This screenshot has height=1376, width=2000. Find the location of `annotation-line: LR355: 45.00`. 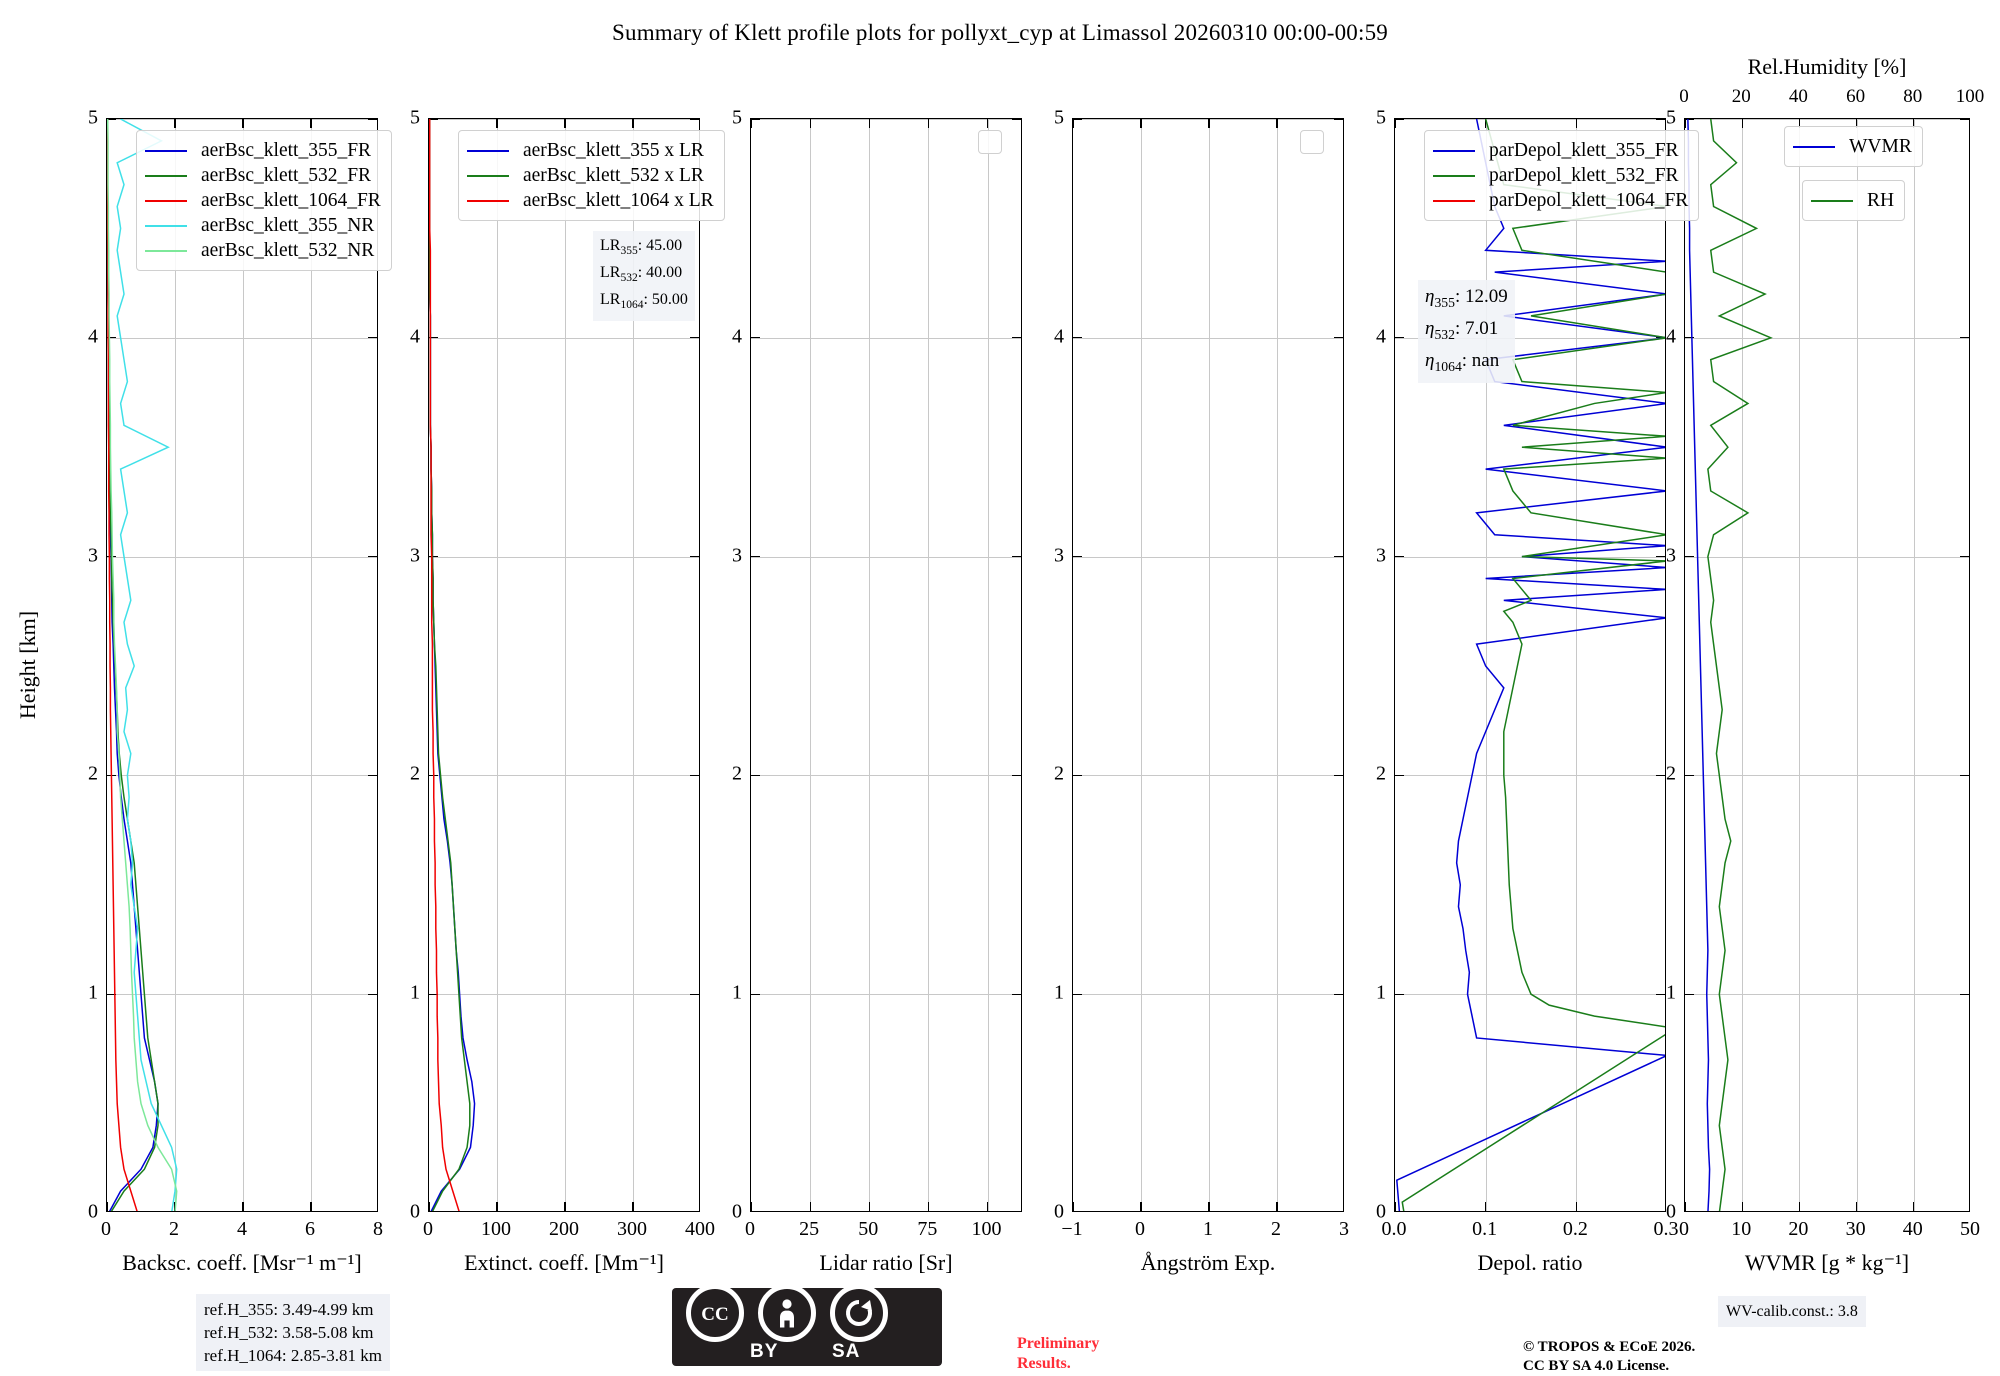

annotation-line: LR355: 45.00 is located at coordinates (644, 248).